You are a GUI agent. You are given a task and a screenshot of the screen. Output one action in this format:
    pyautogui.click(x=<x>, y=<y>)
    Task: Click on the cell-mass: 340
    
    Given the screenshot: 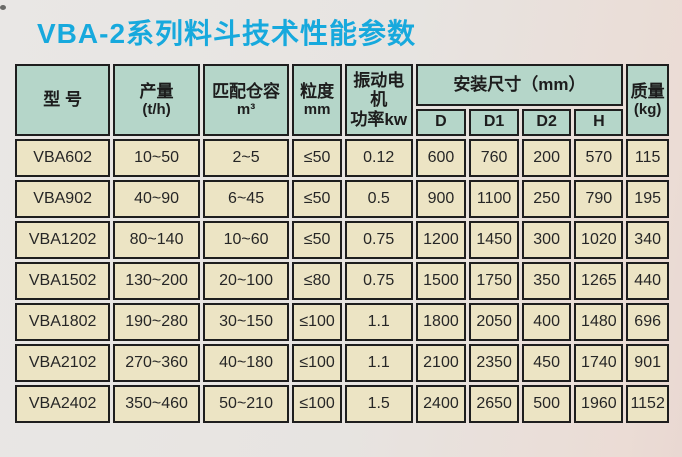 What is the action you would take?
    pyautogui.click(x=647, y=240)
    